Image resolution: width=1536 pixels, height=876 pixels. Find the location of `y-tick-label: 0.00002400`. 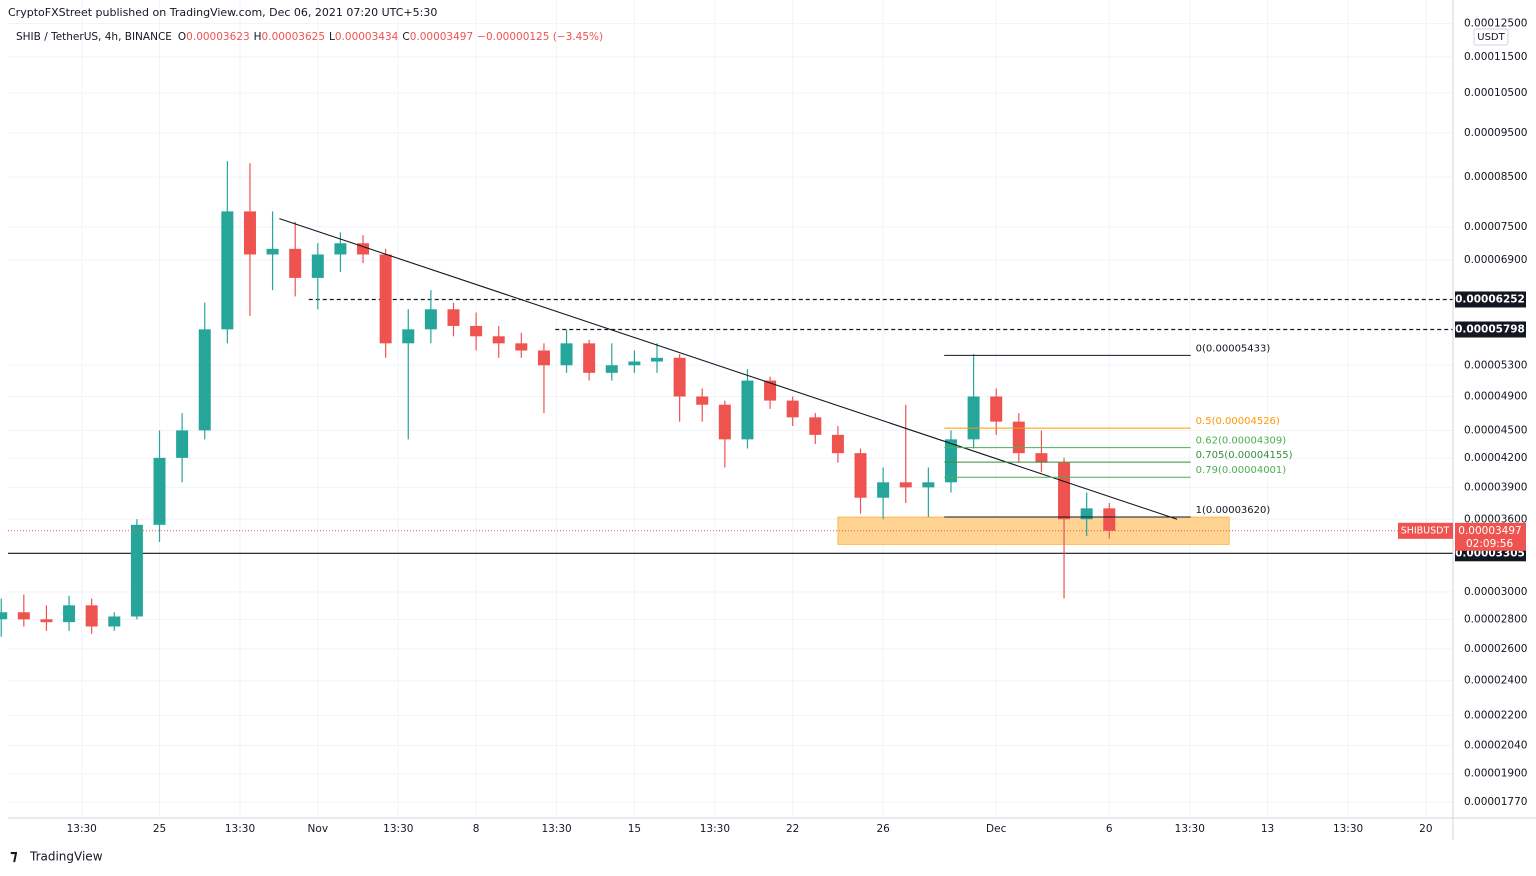

y-tick-label: 0.00002400 is located at coordinates (1495, 681).